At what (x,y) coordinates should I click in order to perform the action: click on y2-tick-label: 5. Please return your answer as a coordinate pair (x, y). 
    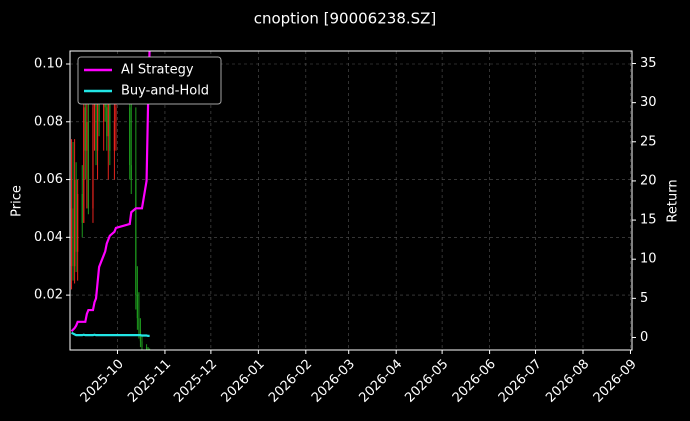
    Looking at the image, I should click on (644, 298).